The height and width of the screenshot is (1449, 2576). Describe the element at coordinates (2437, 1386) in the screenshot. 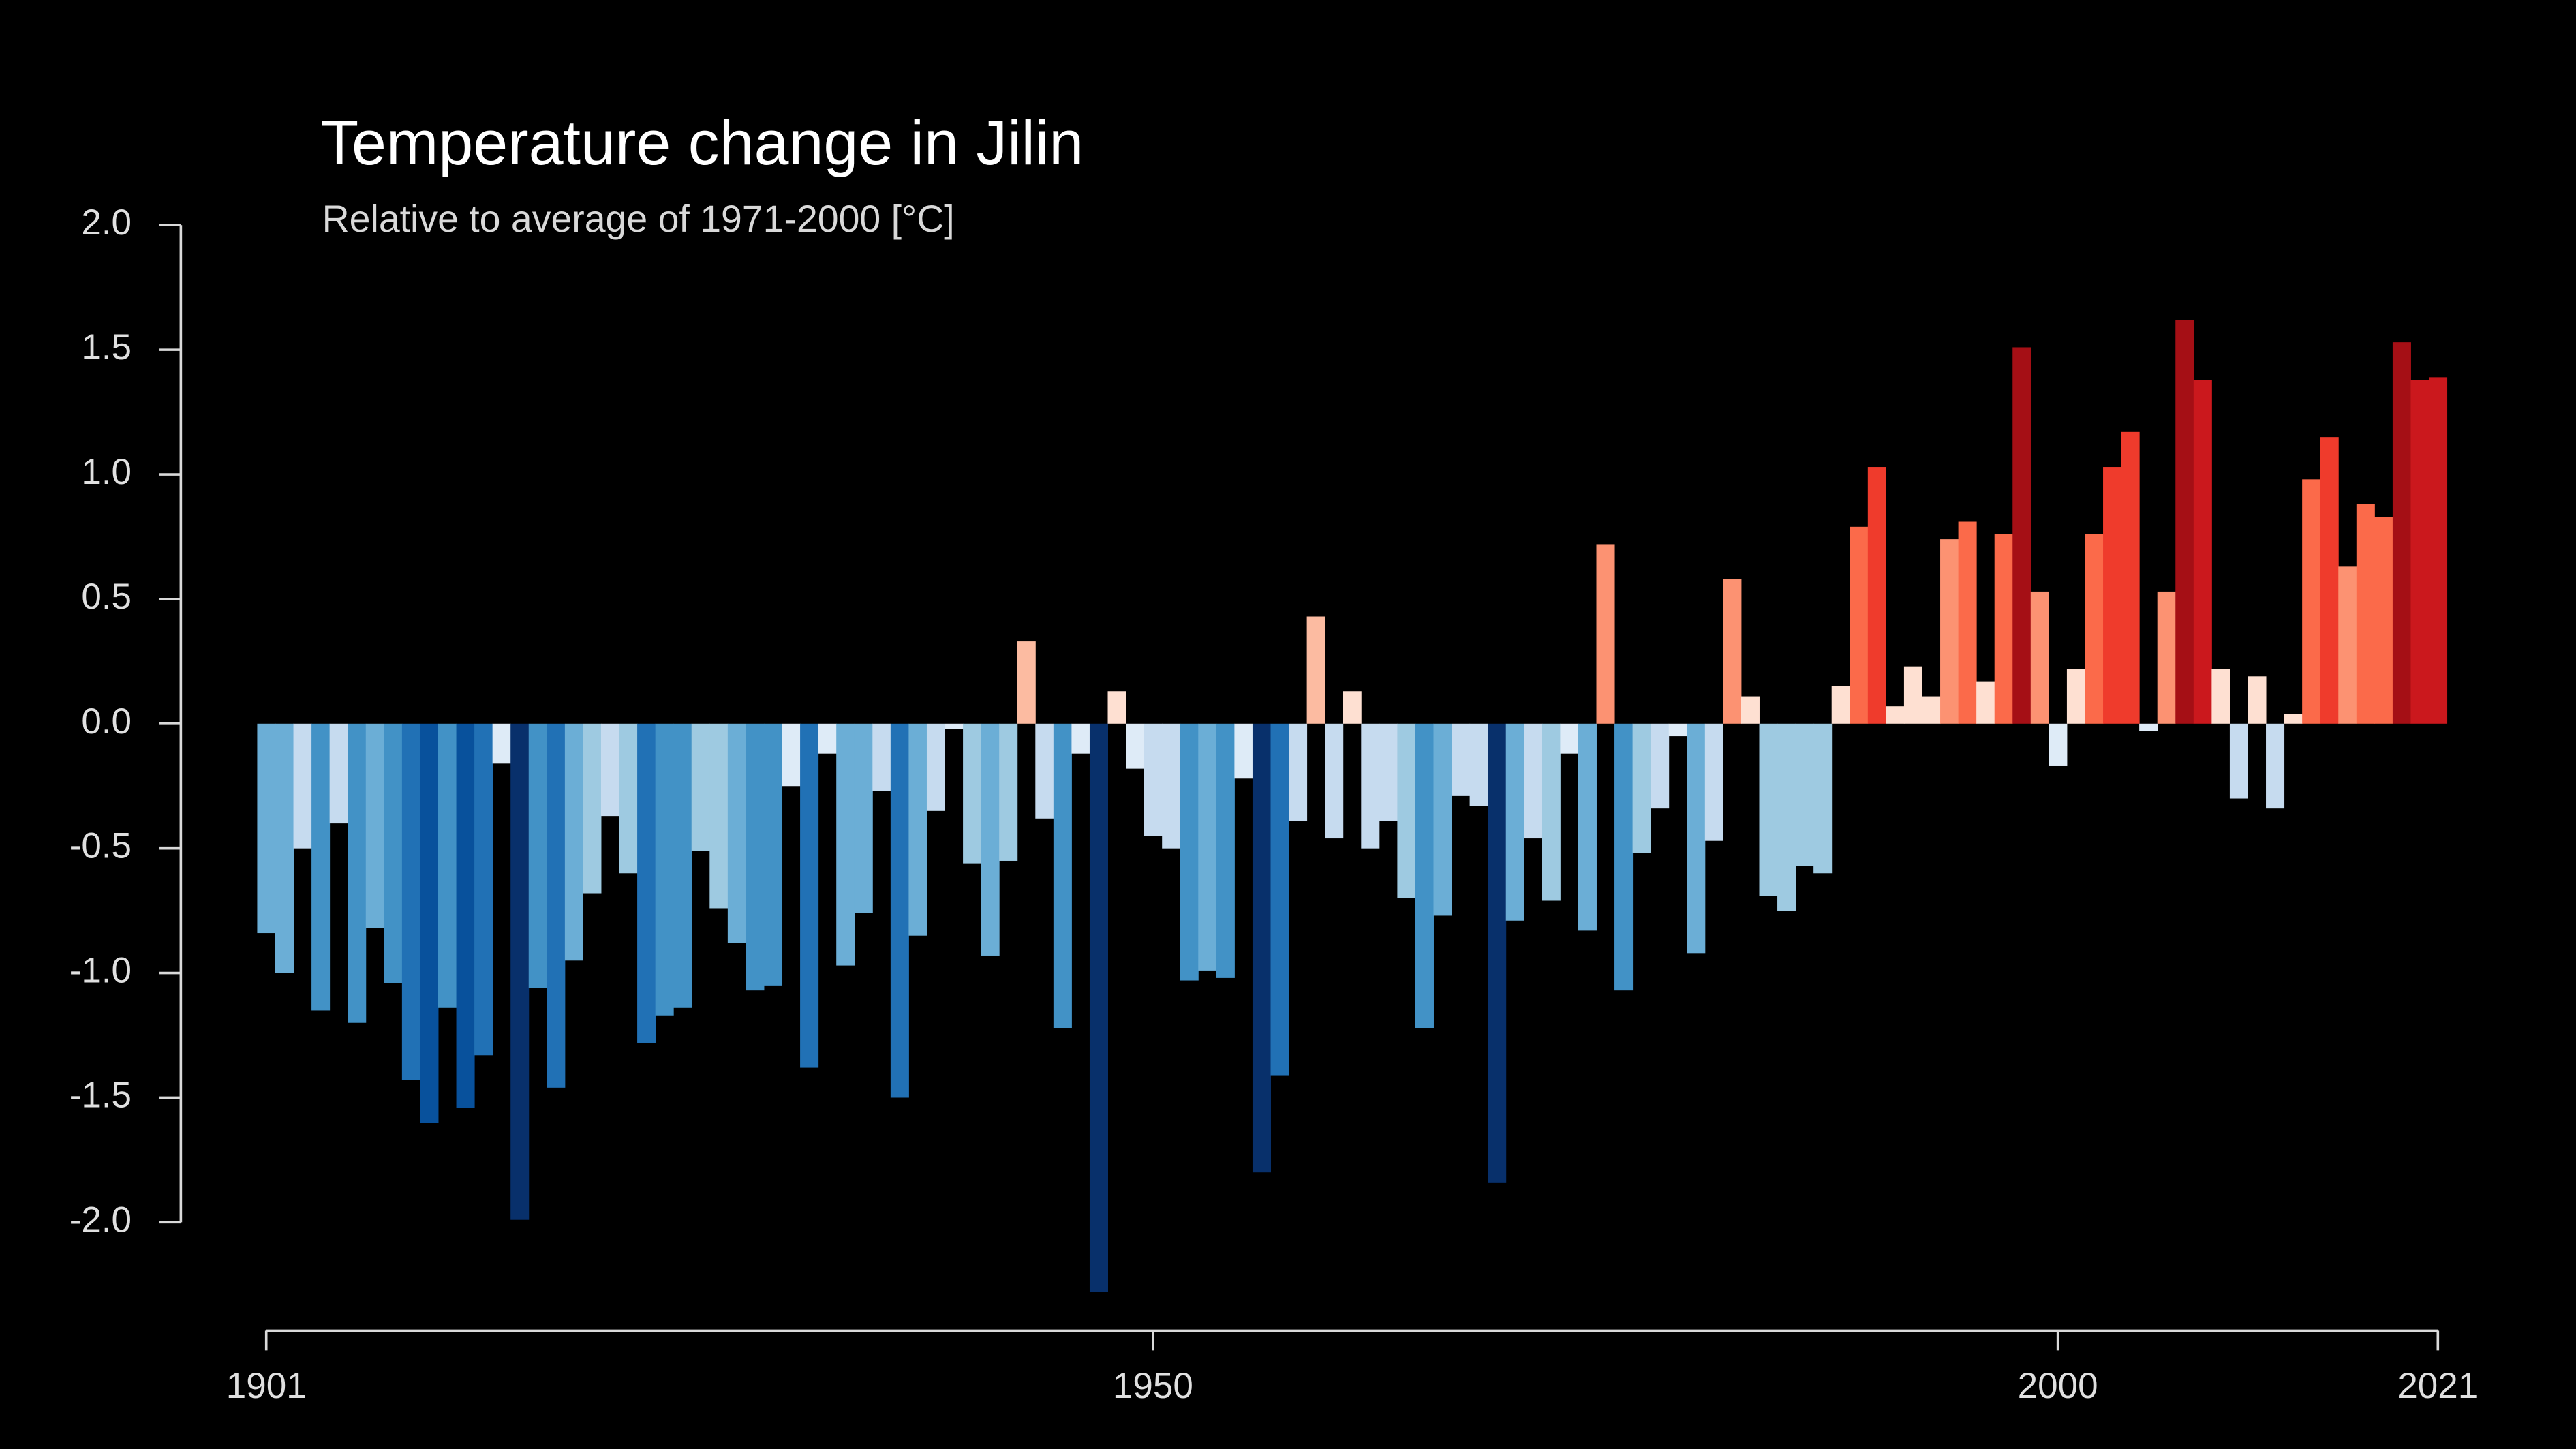

I see `x-tick-label: 2021` at that location.